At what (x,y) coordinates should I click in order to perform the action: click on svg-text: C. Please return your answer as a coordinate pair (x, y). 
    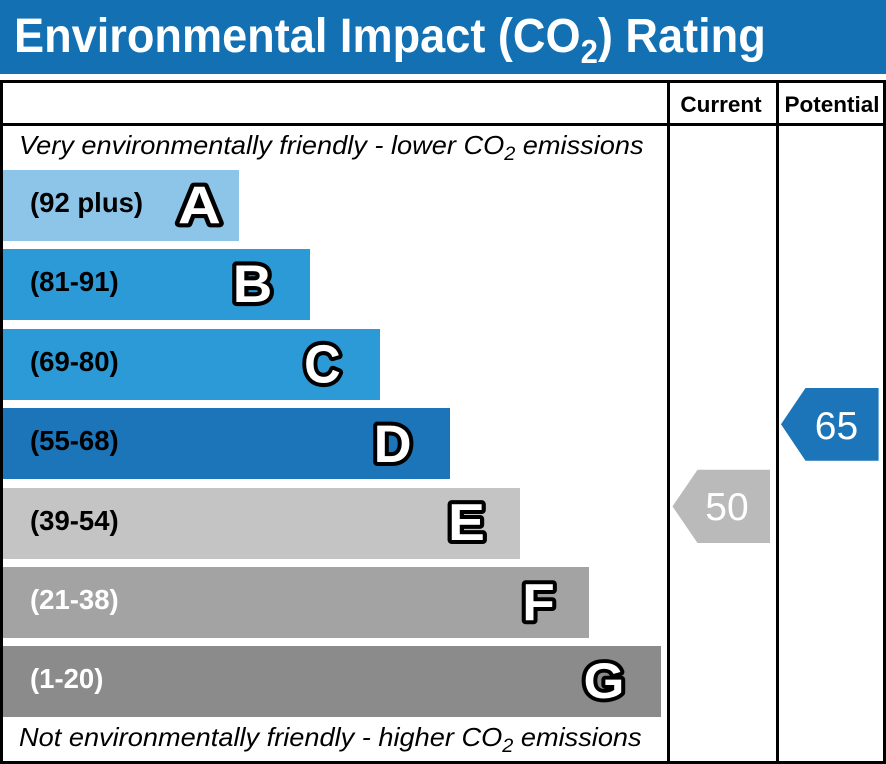
    Looking at the image, I should click on (322, 365).